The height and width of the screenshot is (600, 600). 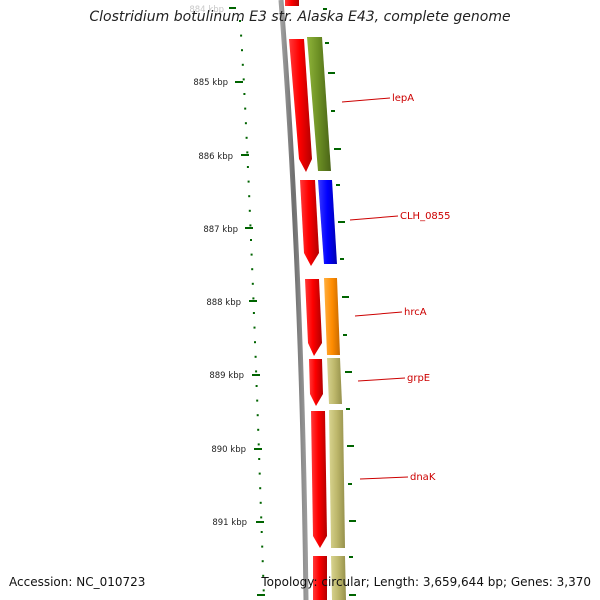 What do you see at coordinates (210, 83) in the screenshot?
I see `ruler-label-885: 885 kbp` at bounding box center [210, 83].